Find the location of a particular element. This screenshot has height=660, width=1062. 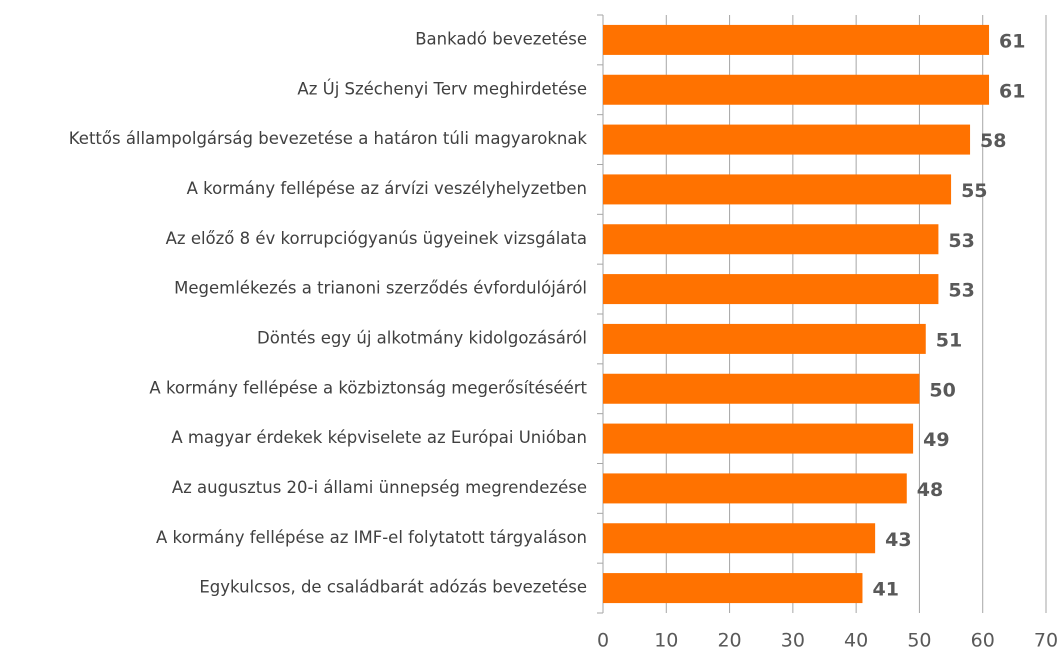

x-tick-label: 60 is located at coordinates (983, 641).